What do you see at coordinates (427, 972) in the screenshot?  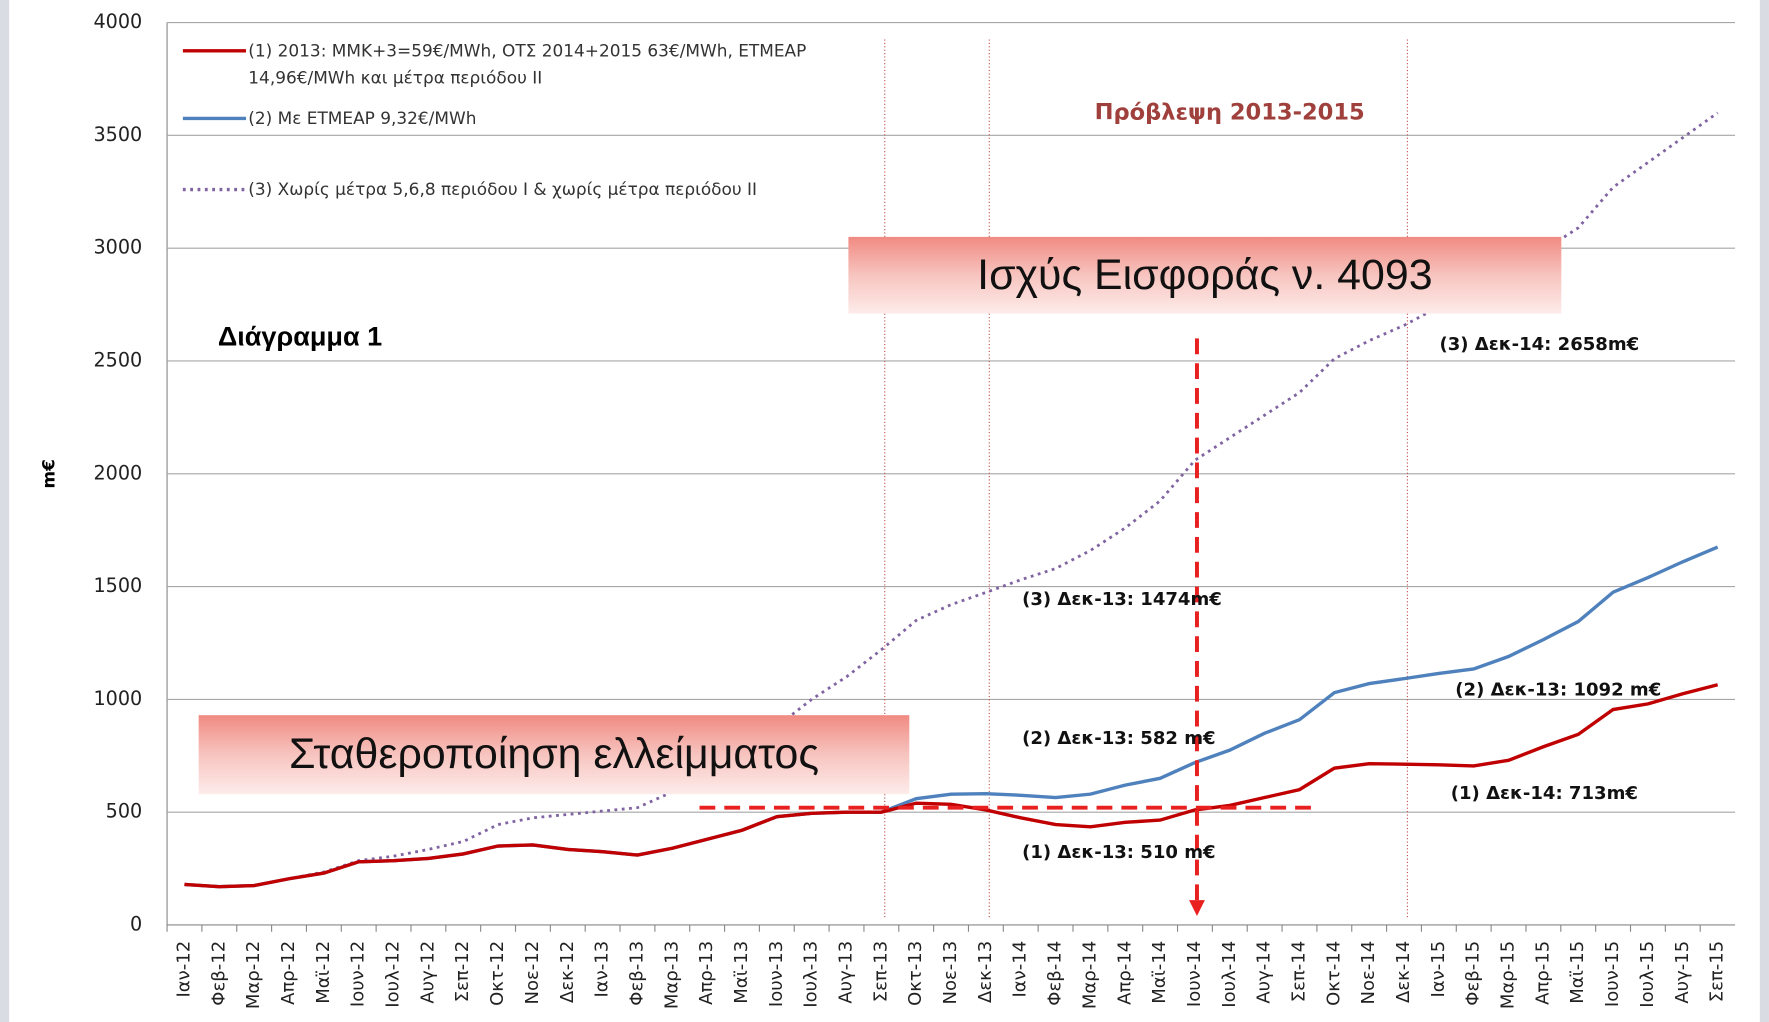 I see `x-tick-label: Αυγ-12` at bounding box center [427, 972].